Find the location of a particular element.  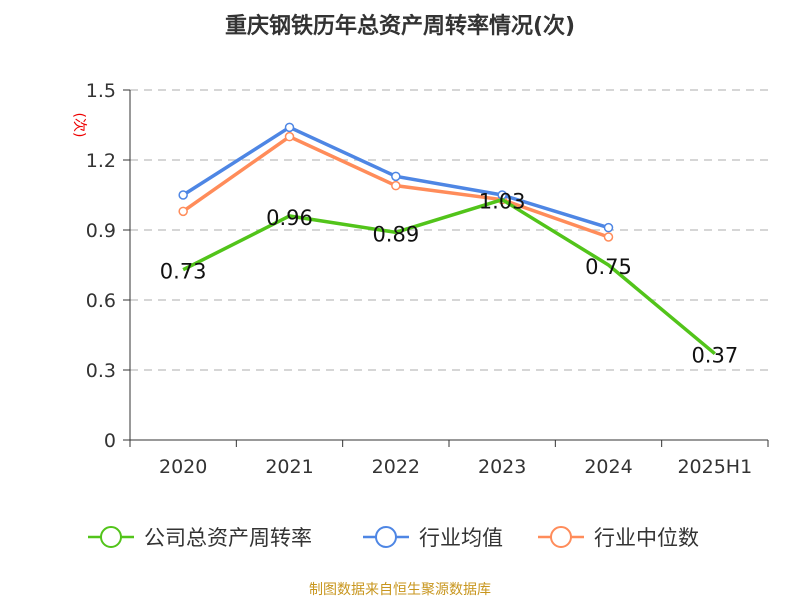

data-label: 0.89 is located at coordinates (395, 234).